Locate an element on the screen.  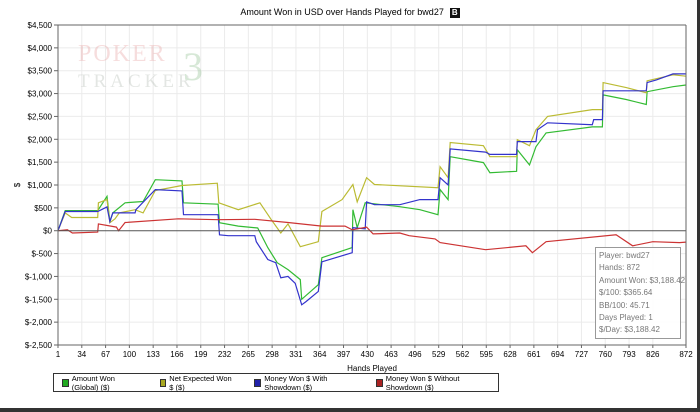
legend-label: Money Won $ With Showdown ($) is located at coordinates (296, 382).